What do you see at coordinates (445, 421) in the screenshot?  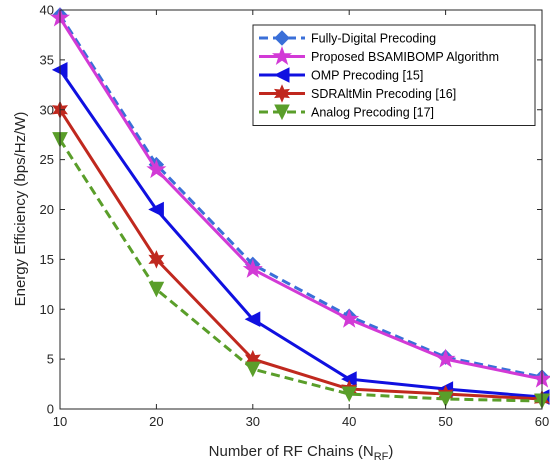 I see `x-tick-label-5: 50` at bounding box center [445, 421].